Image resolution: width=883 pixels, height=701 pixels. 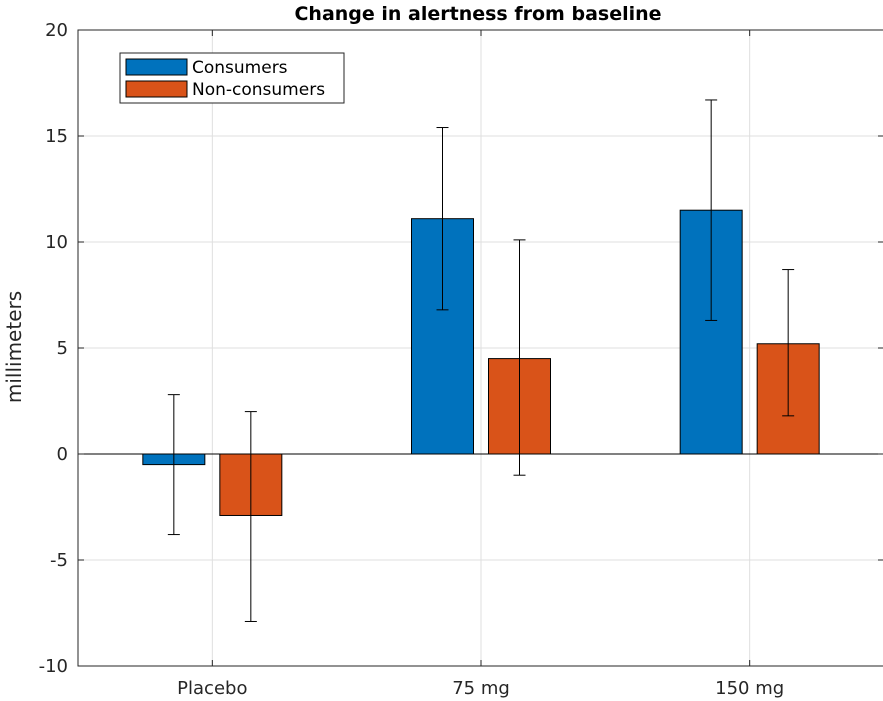 What do you see at coordinates (56, 30) in the screenshot?
I see `y-tick-label-6: 20` at bounding box center [56, 30].